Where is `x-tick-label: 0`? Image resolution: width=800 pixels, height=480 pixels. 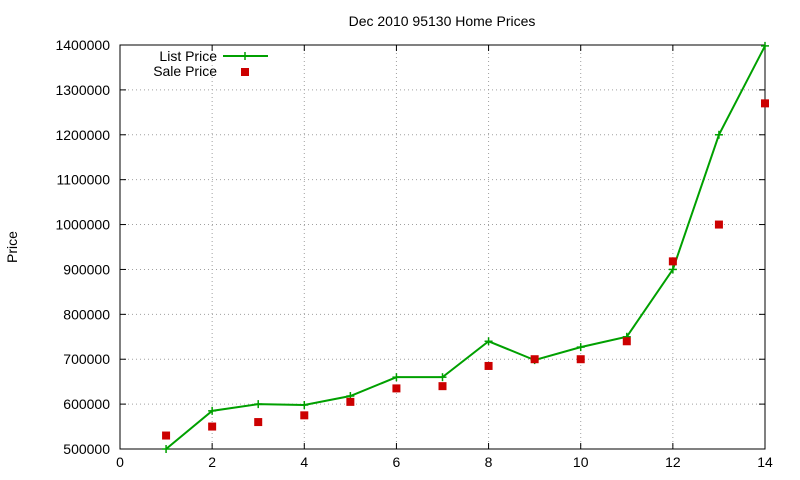
x-tick-label: 0 is located at coordinates (120, 462).